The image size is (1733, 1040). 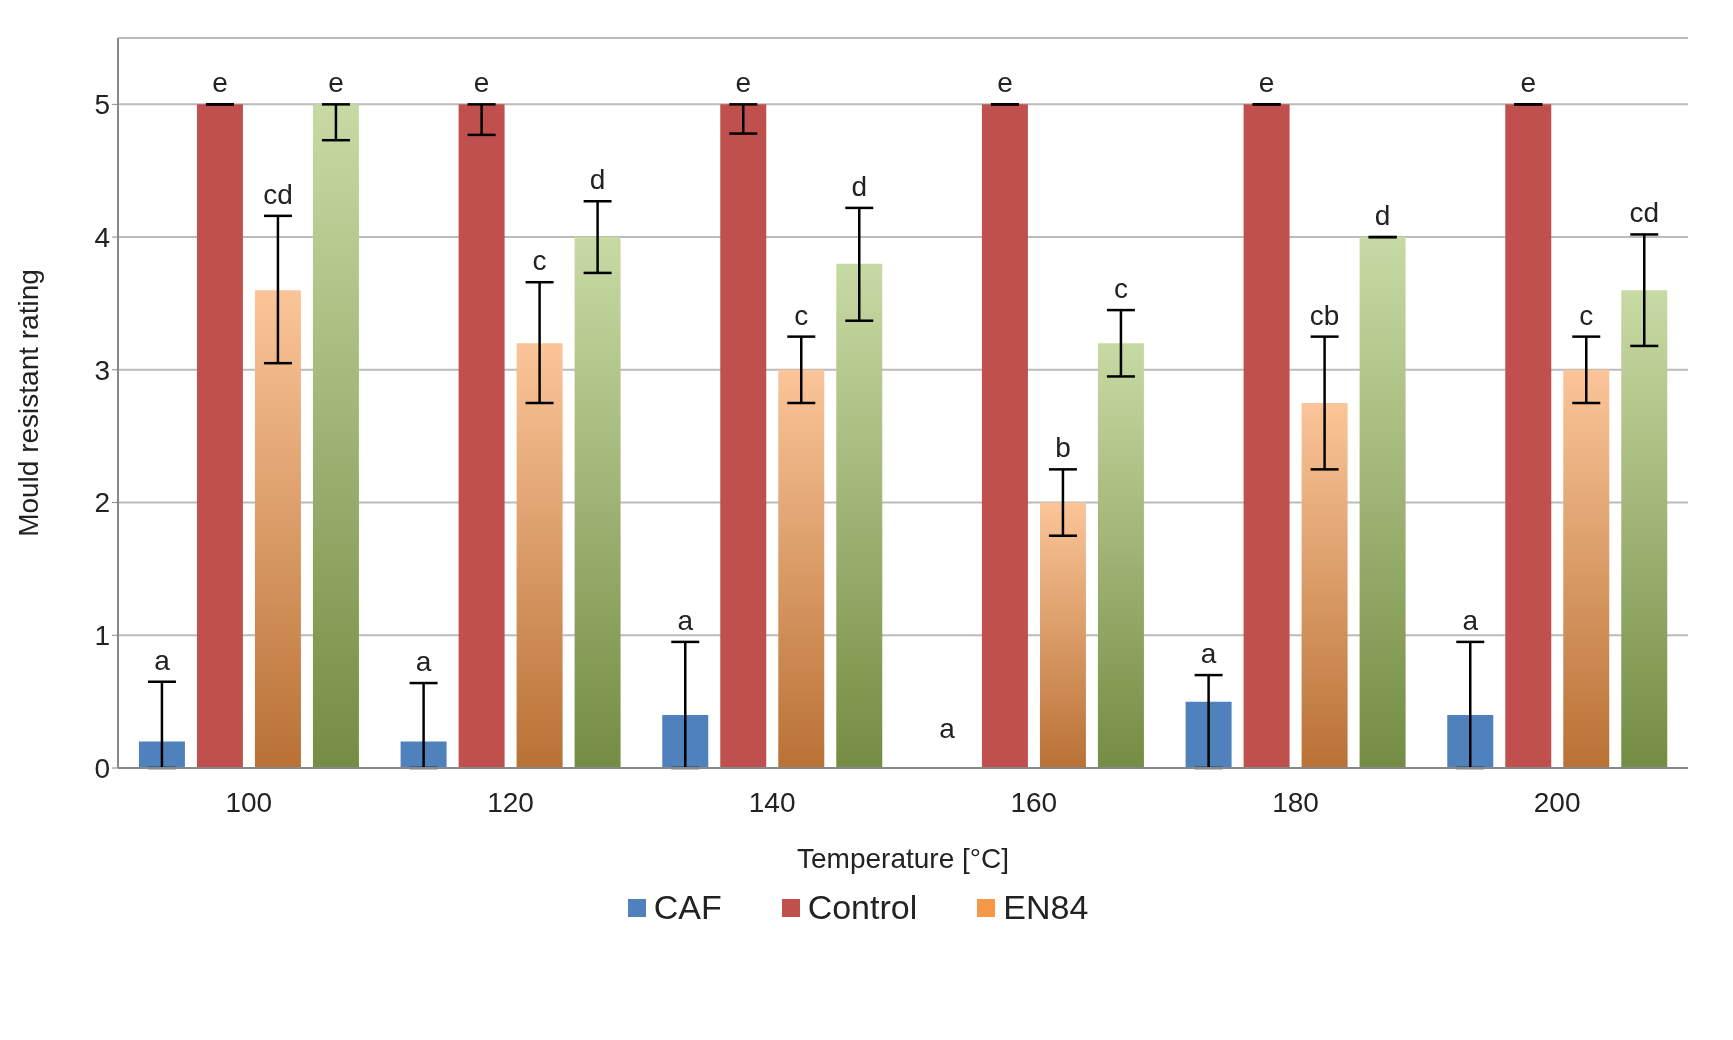 I want to click on legend-label: Control, so click(x=862, y=907).